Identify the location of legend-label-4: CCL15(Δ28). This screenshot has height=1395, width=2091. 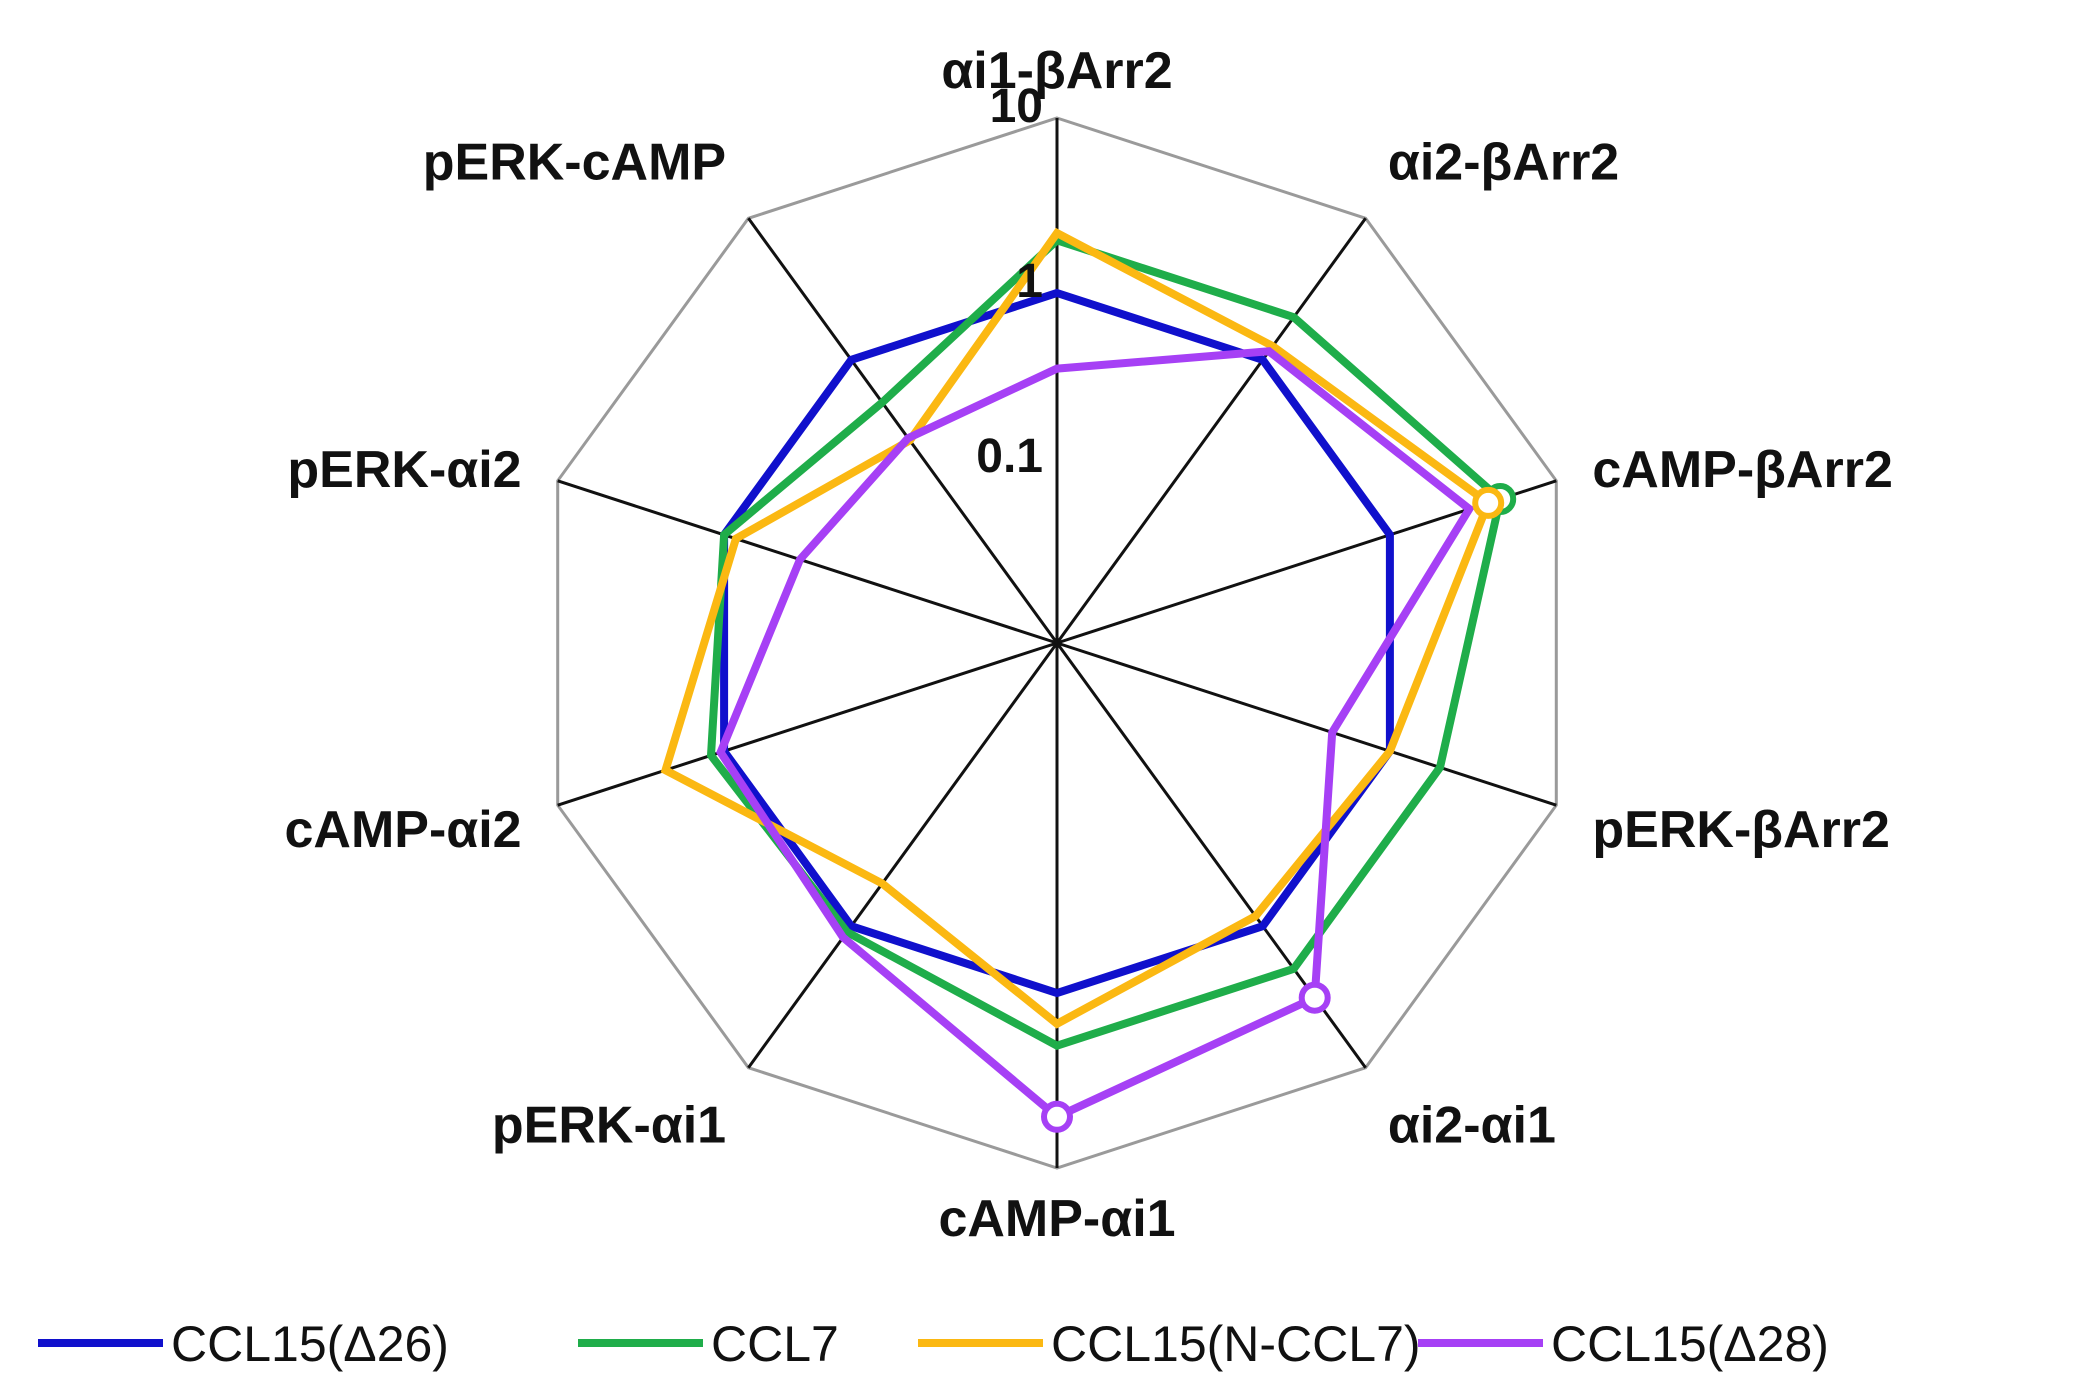
(1690, 1344).